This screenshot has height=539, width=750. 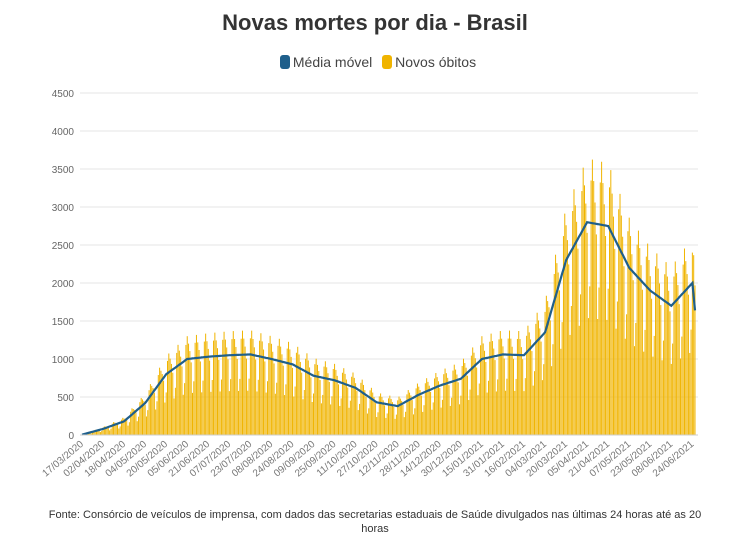 What do you see at coordinates (284, 62) in the screenshot?
I see `legend-swatch-moving-average` at bounding box center [284, 62].